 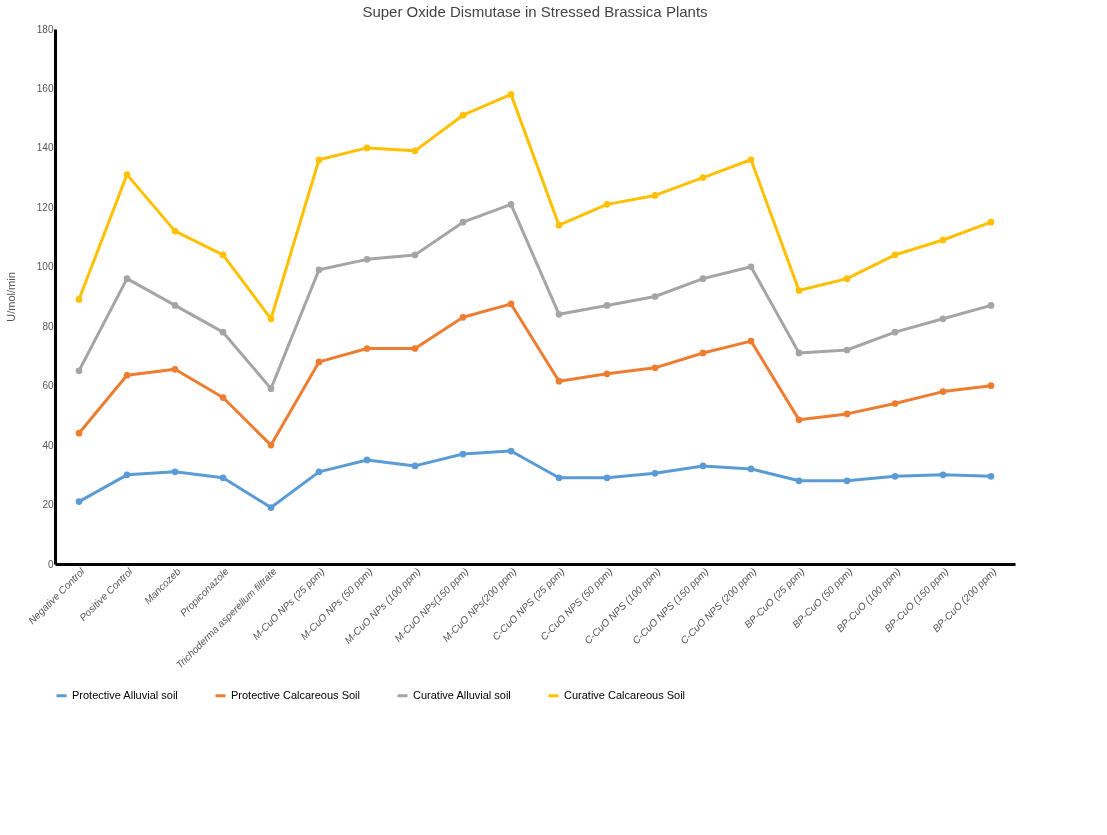 I want to click on y-tick-label: 160, so click(x=45, y=88).